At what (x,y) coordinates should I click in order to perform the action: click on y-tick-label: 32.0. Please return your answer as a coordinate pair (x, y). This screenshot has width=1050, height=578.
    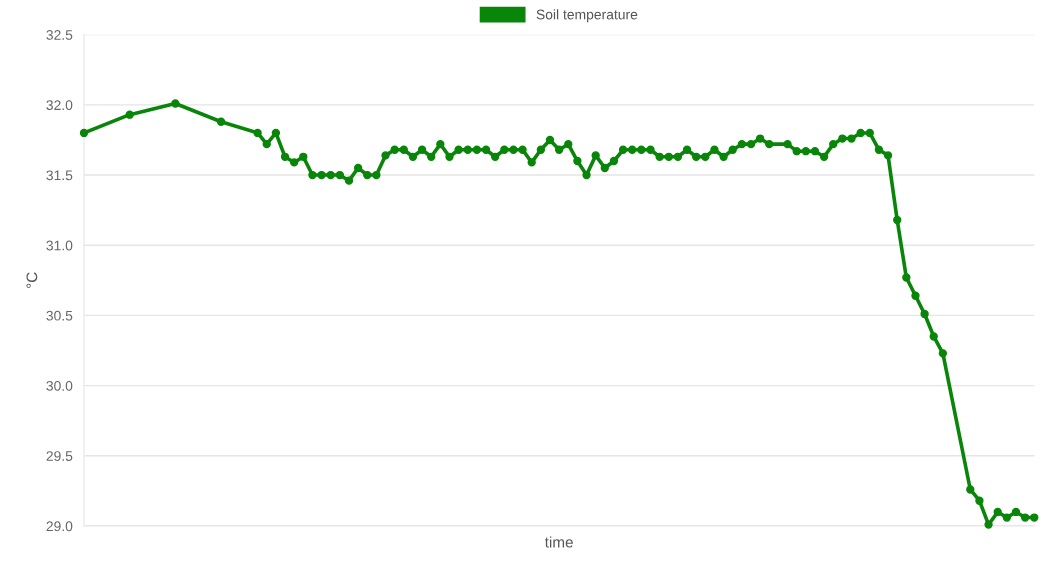
    Looking at the image, I should click on (59, 105).